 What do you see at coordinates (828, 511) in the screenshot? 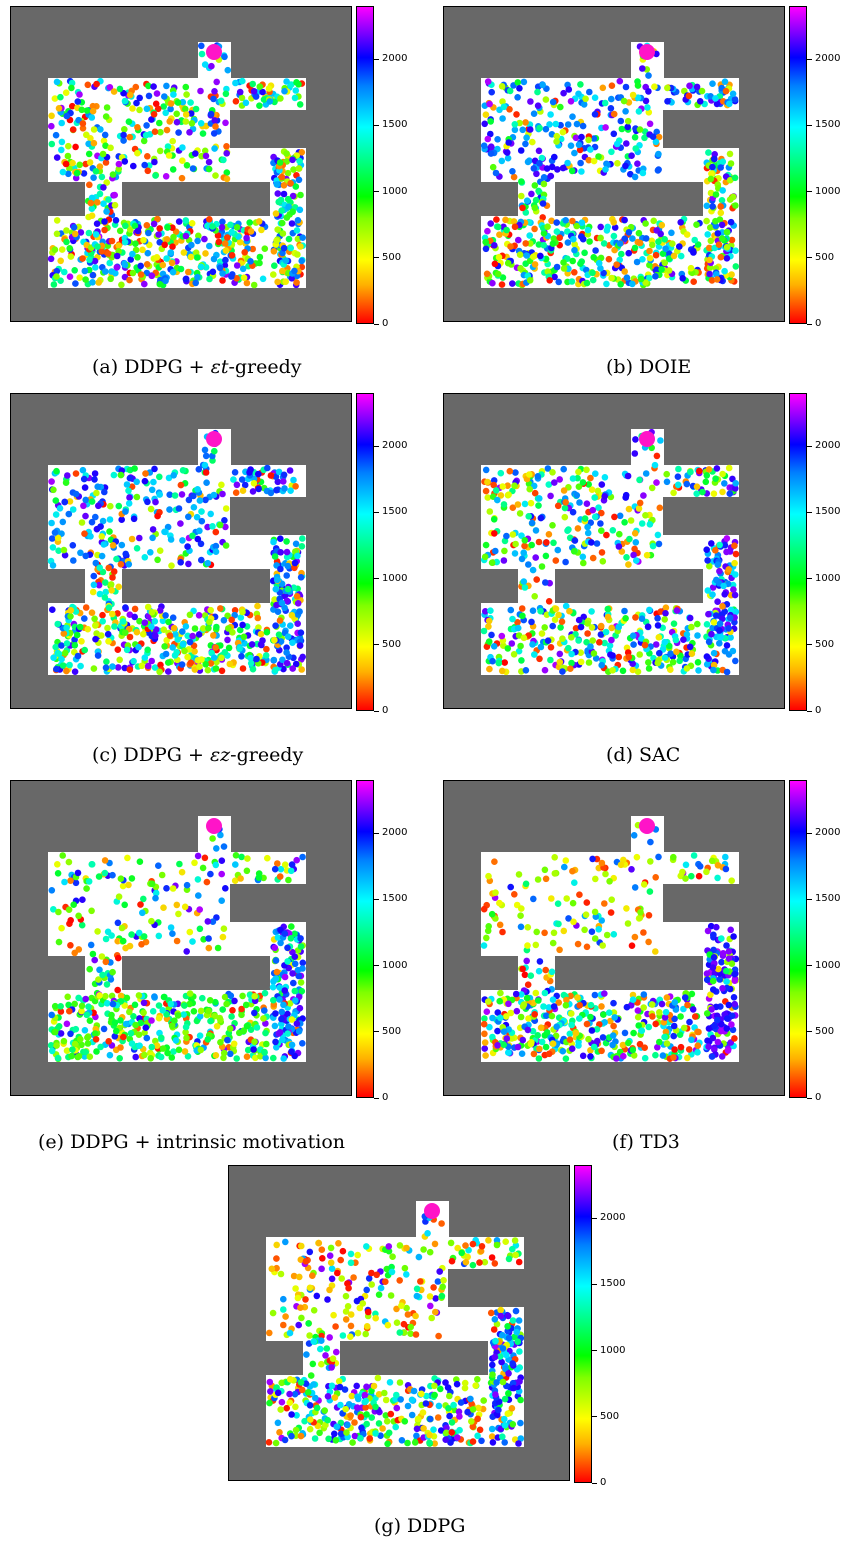
I see `colorbar-tick-label: 1500` at bounding box center [828, 511].